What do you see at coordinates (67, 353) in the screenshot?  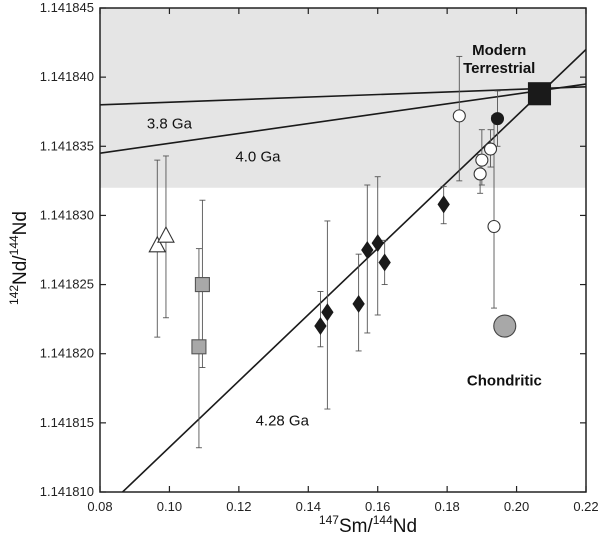 I see `y-tick-label-2: 1.141820` at bounding box center [67, 353].